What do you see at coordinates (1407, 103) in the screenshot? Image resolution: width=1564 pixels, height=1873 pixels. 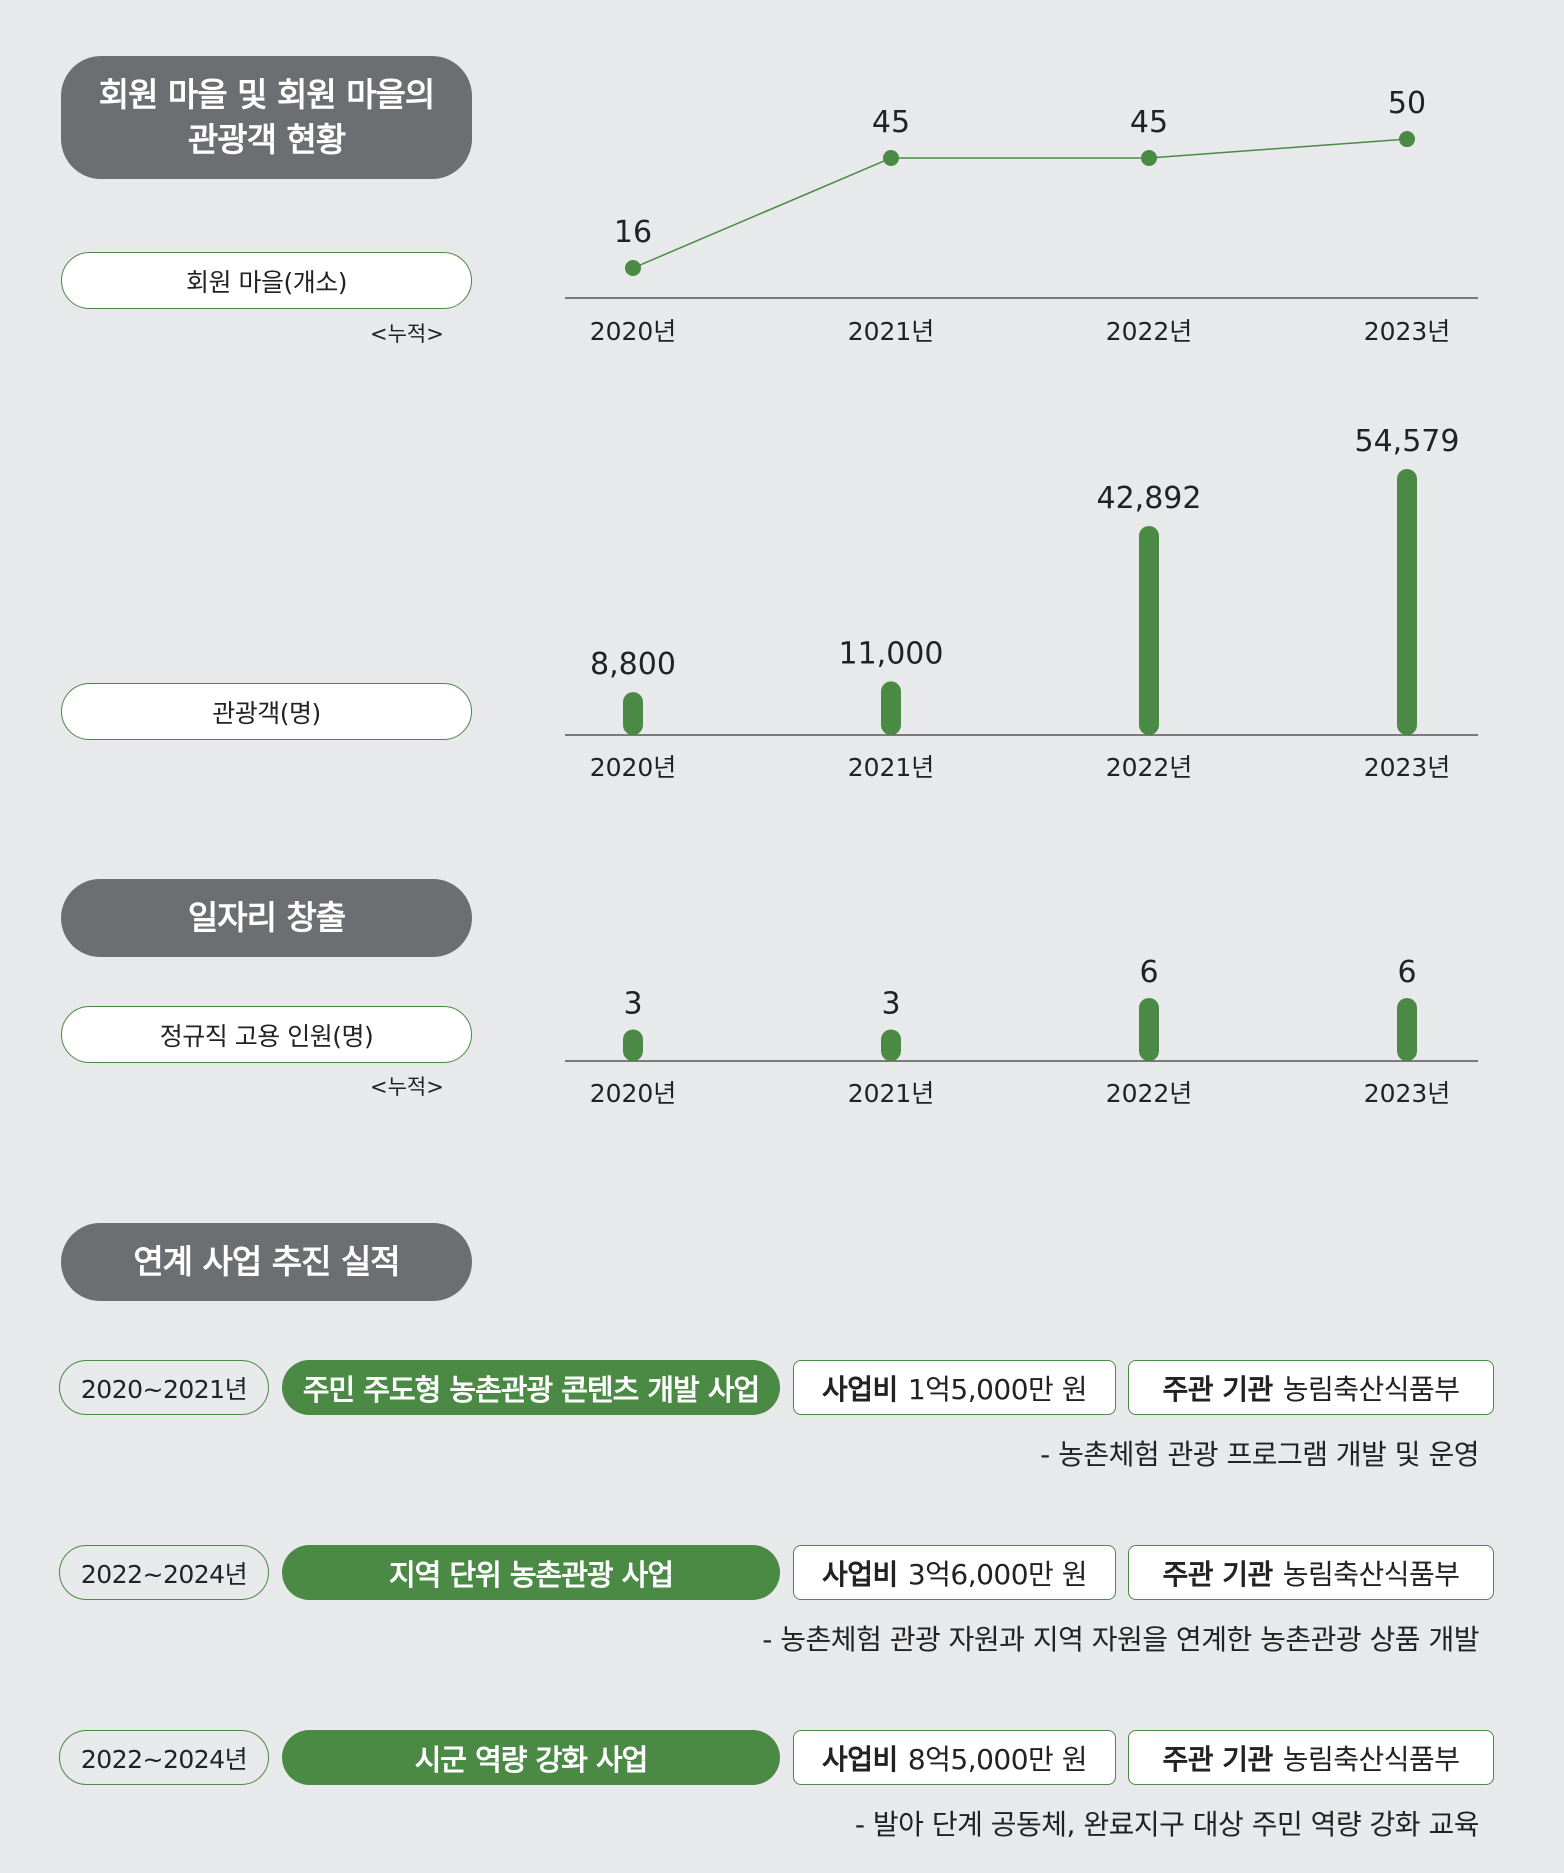 I see `villages-data-label: 50` at bounding box center [1407, 103].